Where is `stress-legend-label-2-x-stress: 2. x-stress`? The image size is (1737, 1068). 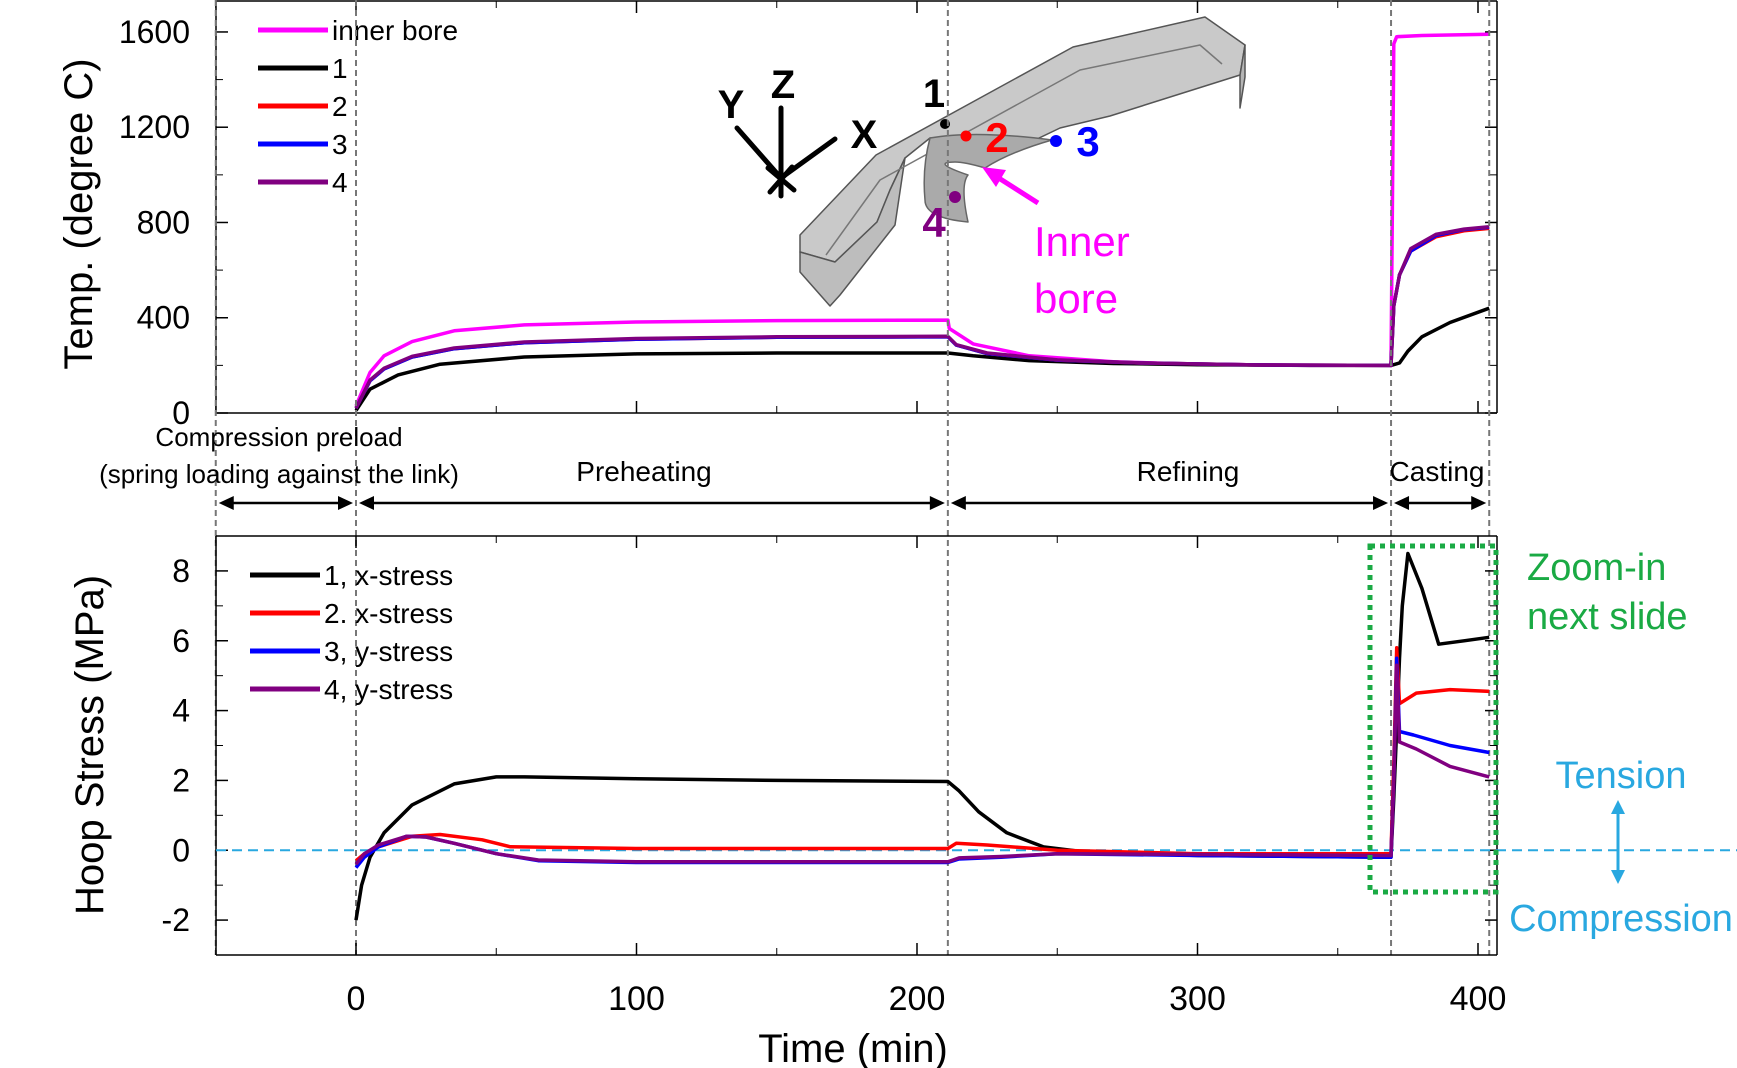
stress-legend-label-2-x-stress: 2. x-stress is located at coordinates (388, 613).